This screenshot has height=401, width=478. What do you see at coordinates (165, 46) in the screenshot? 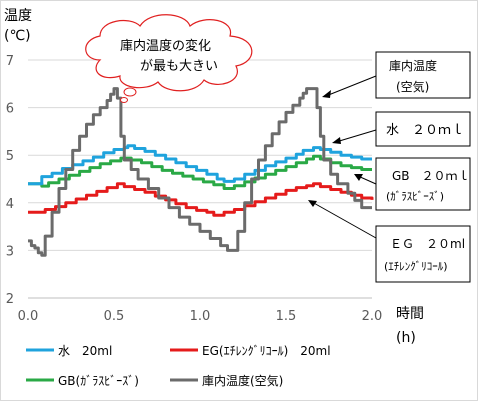
I see `cloud-text-line1: 庫内温度の変化` at bounding box center [165, 46].